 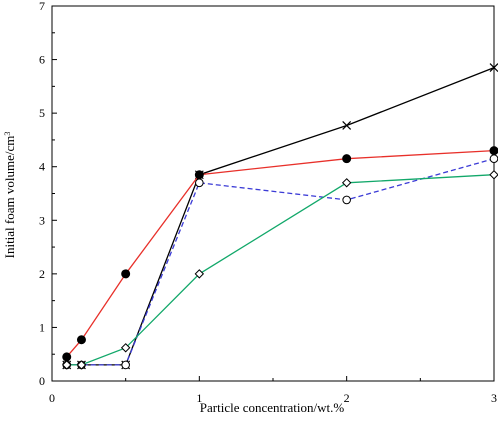 I want to click on y-axis-title: Initial foam volume/cm3, so click(x=9, y=195).